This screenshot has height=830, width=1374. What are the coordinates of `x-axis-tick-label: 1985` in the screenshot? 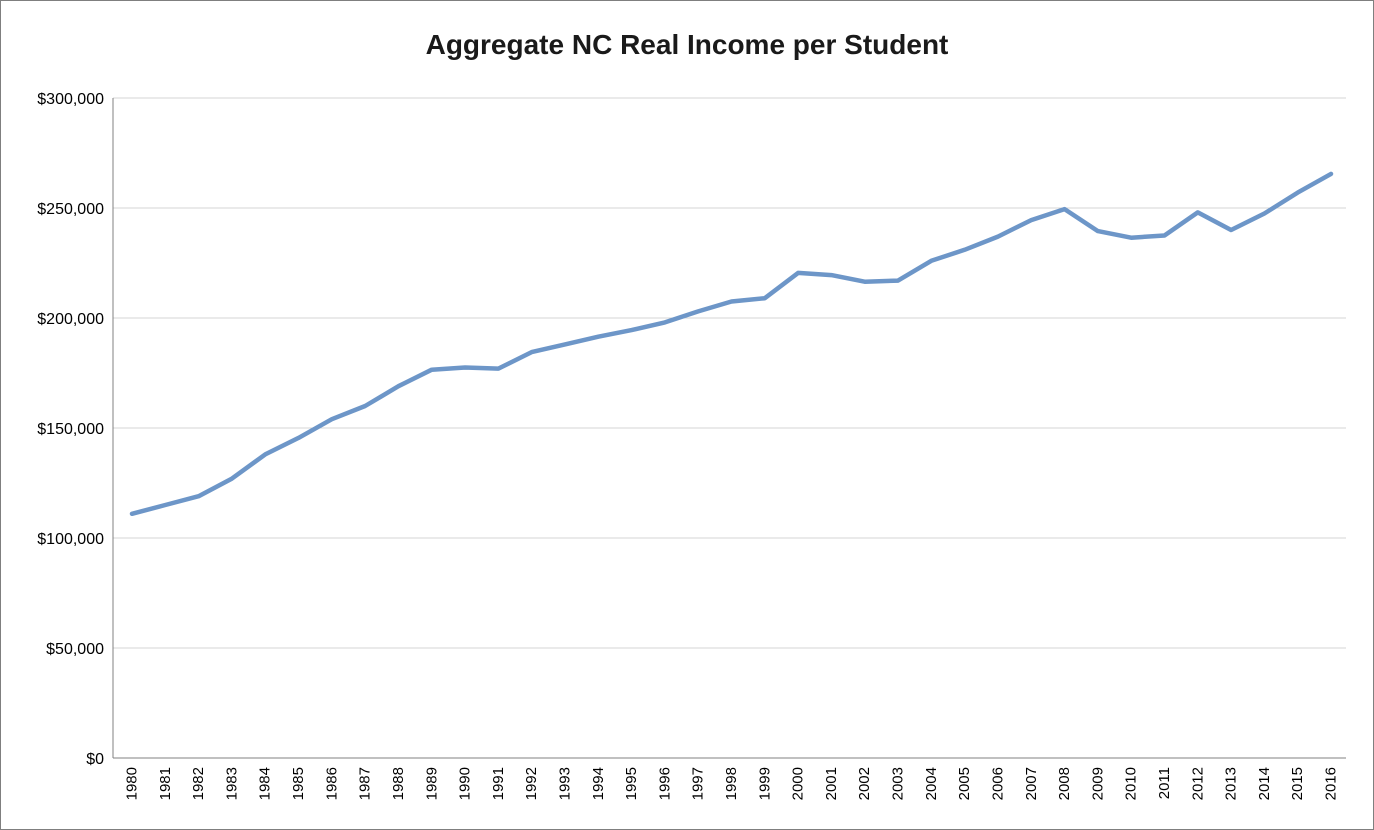 It's located at (298, 783).